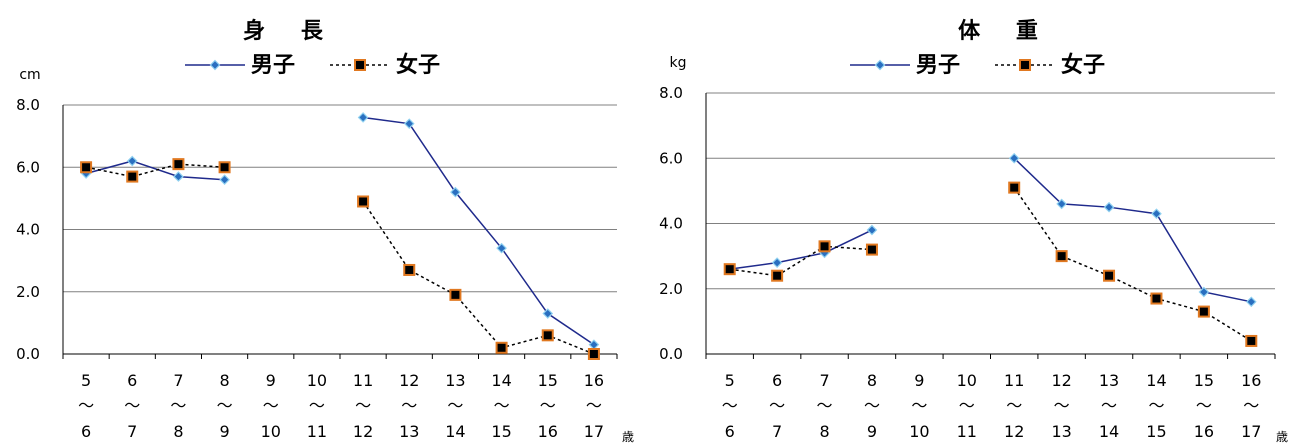 The height and width of the screenshot is (445, 1291). Describe the element at coordinates (132, 431) in the screenshot. I see `x-tick-label-bottom: 7` at that location.